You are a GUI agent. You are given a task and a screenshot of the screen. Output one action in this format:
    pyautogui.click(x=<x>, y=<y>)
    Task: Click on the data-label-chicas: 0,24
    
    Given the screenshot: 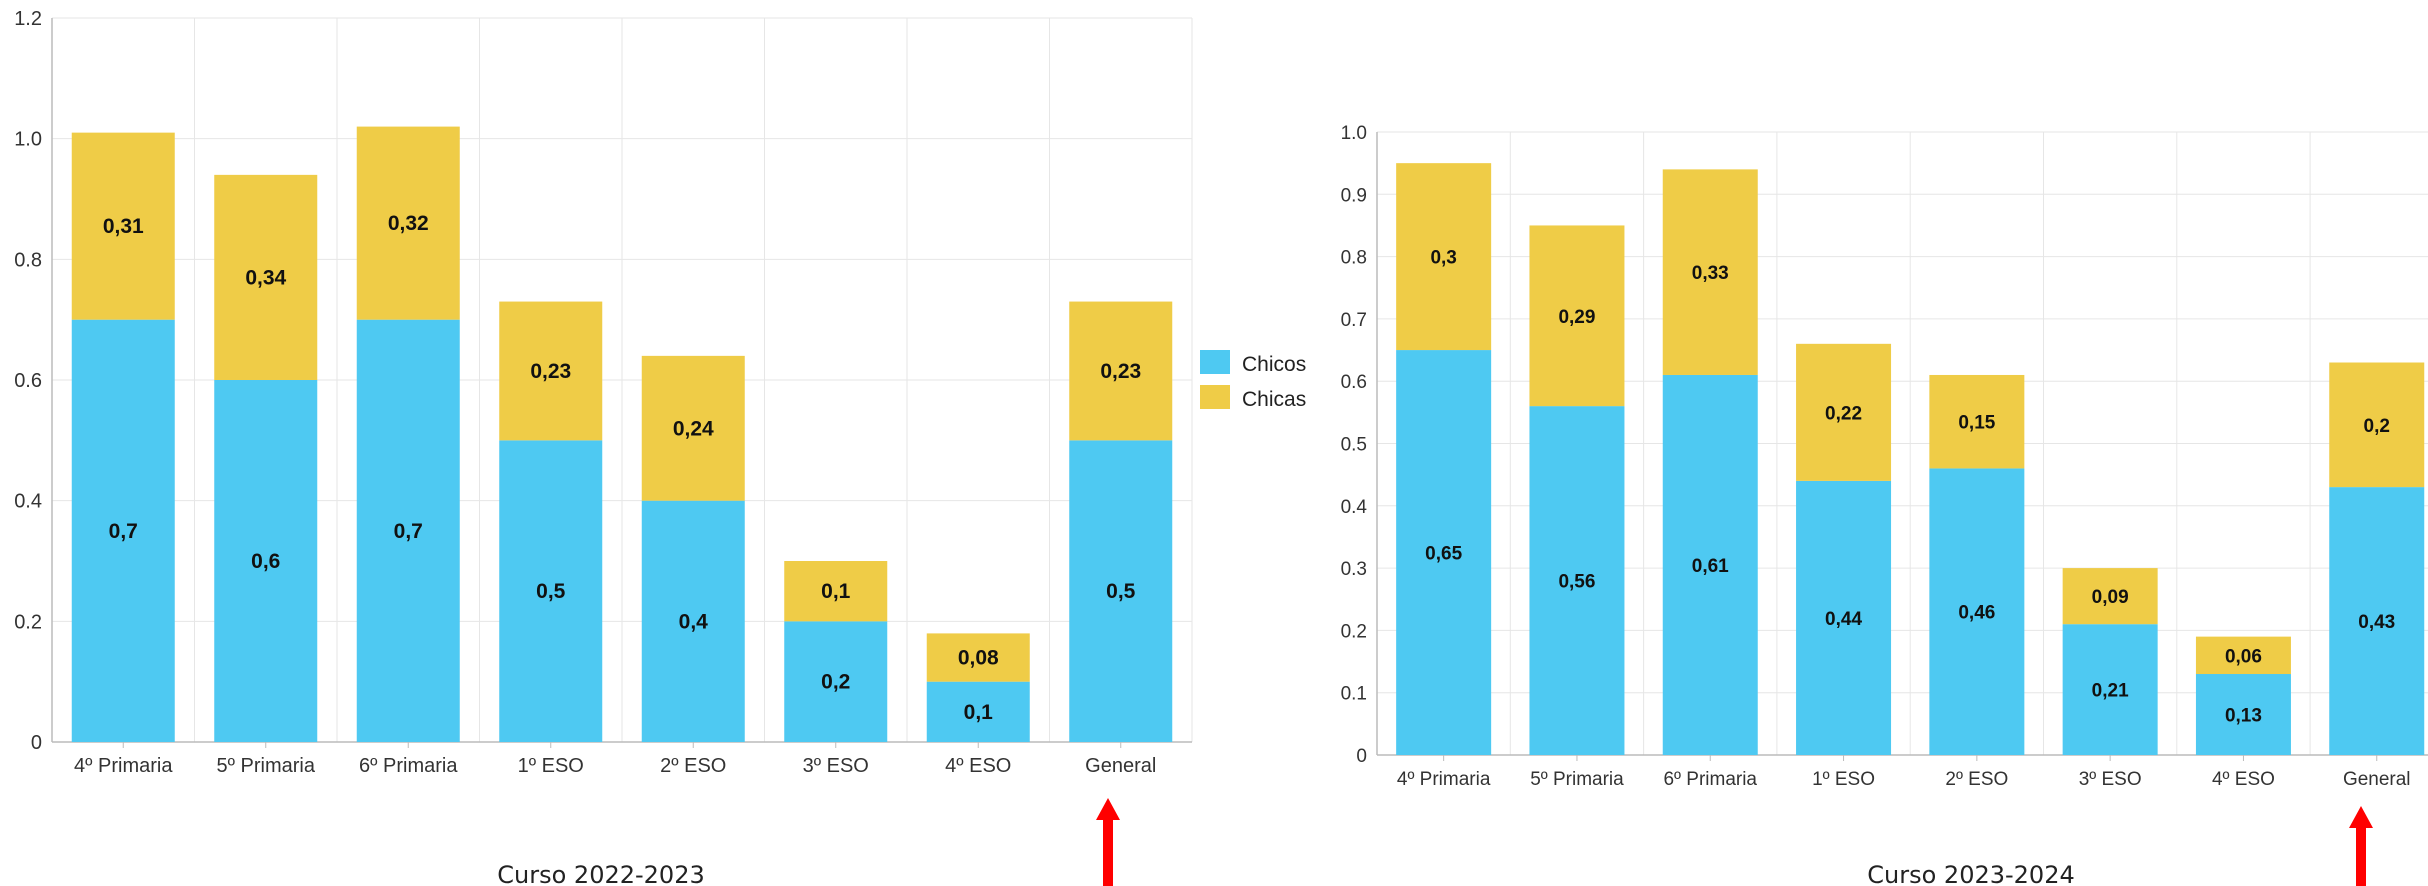 What is the action you would take?
    pyautogui.click(x=693, y=428)
    